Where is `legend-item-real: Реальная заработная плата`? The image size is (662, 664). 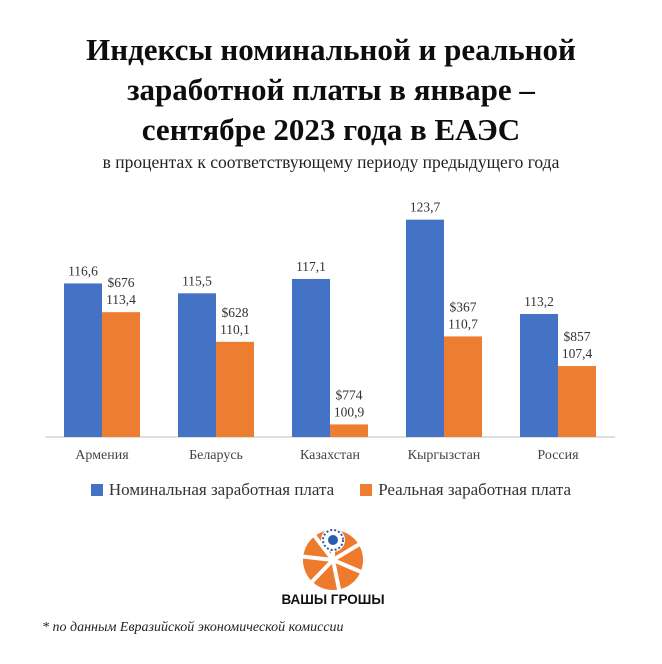
legend-item-real: Реальная заработная плата is located at coordinates (465, 490).